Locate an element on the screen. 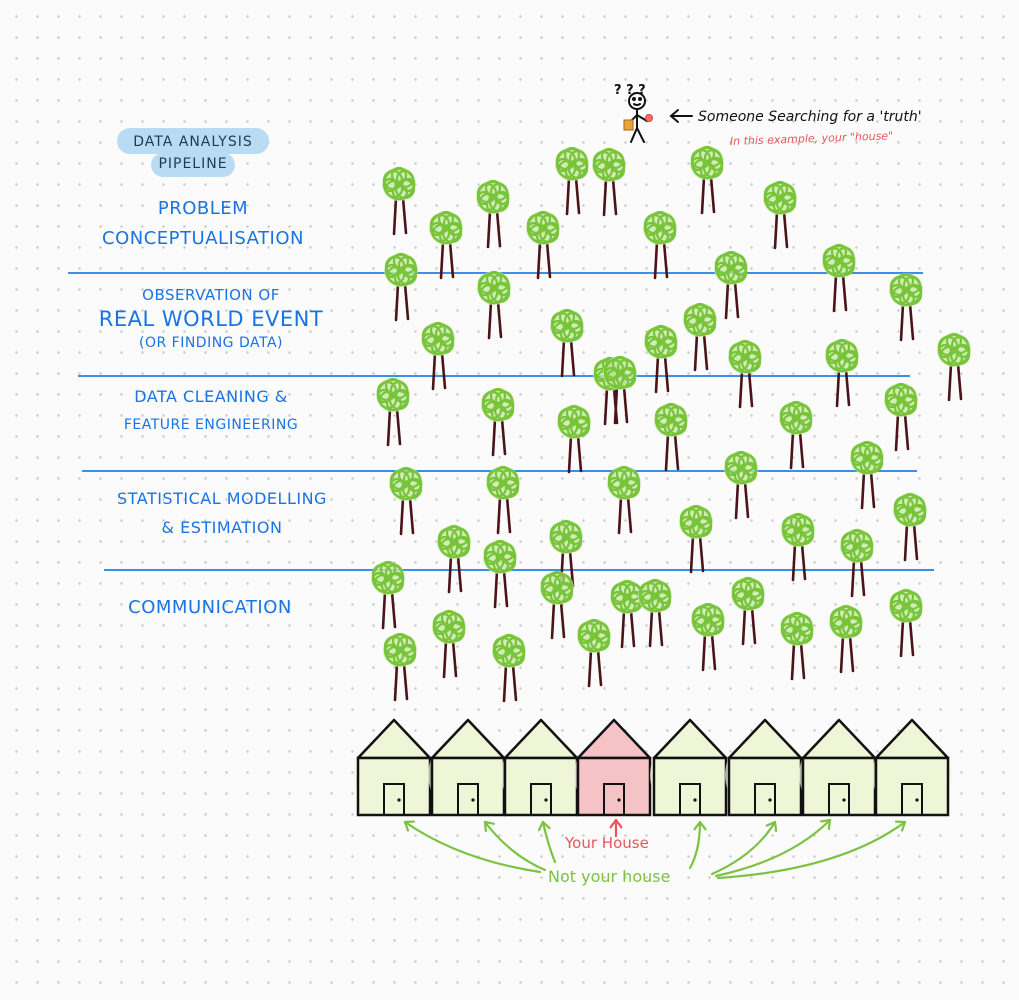 The height and width of the screenshot is (1000, 1019). title-line-1: Data analysis is located at coordinates (193, 142).